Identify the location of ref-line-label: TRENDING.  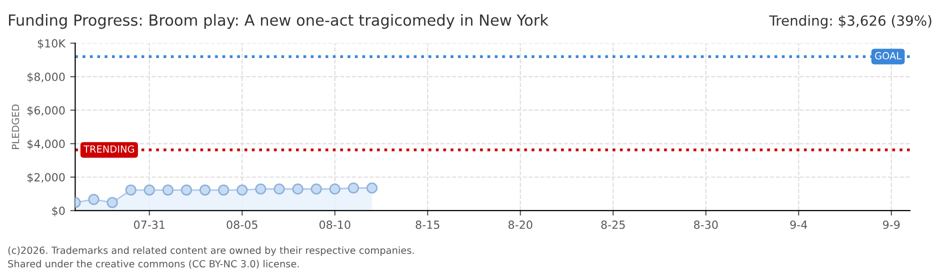
(109, 149).